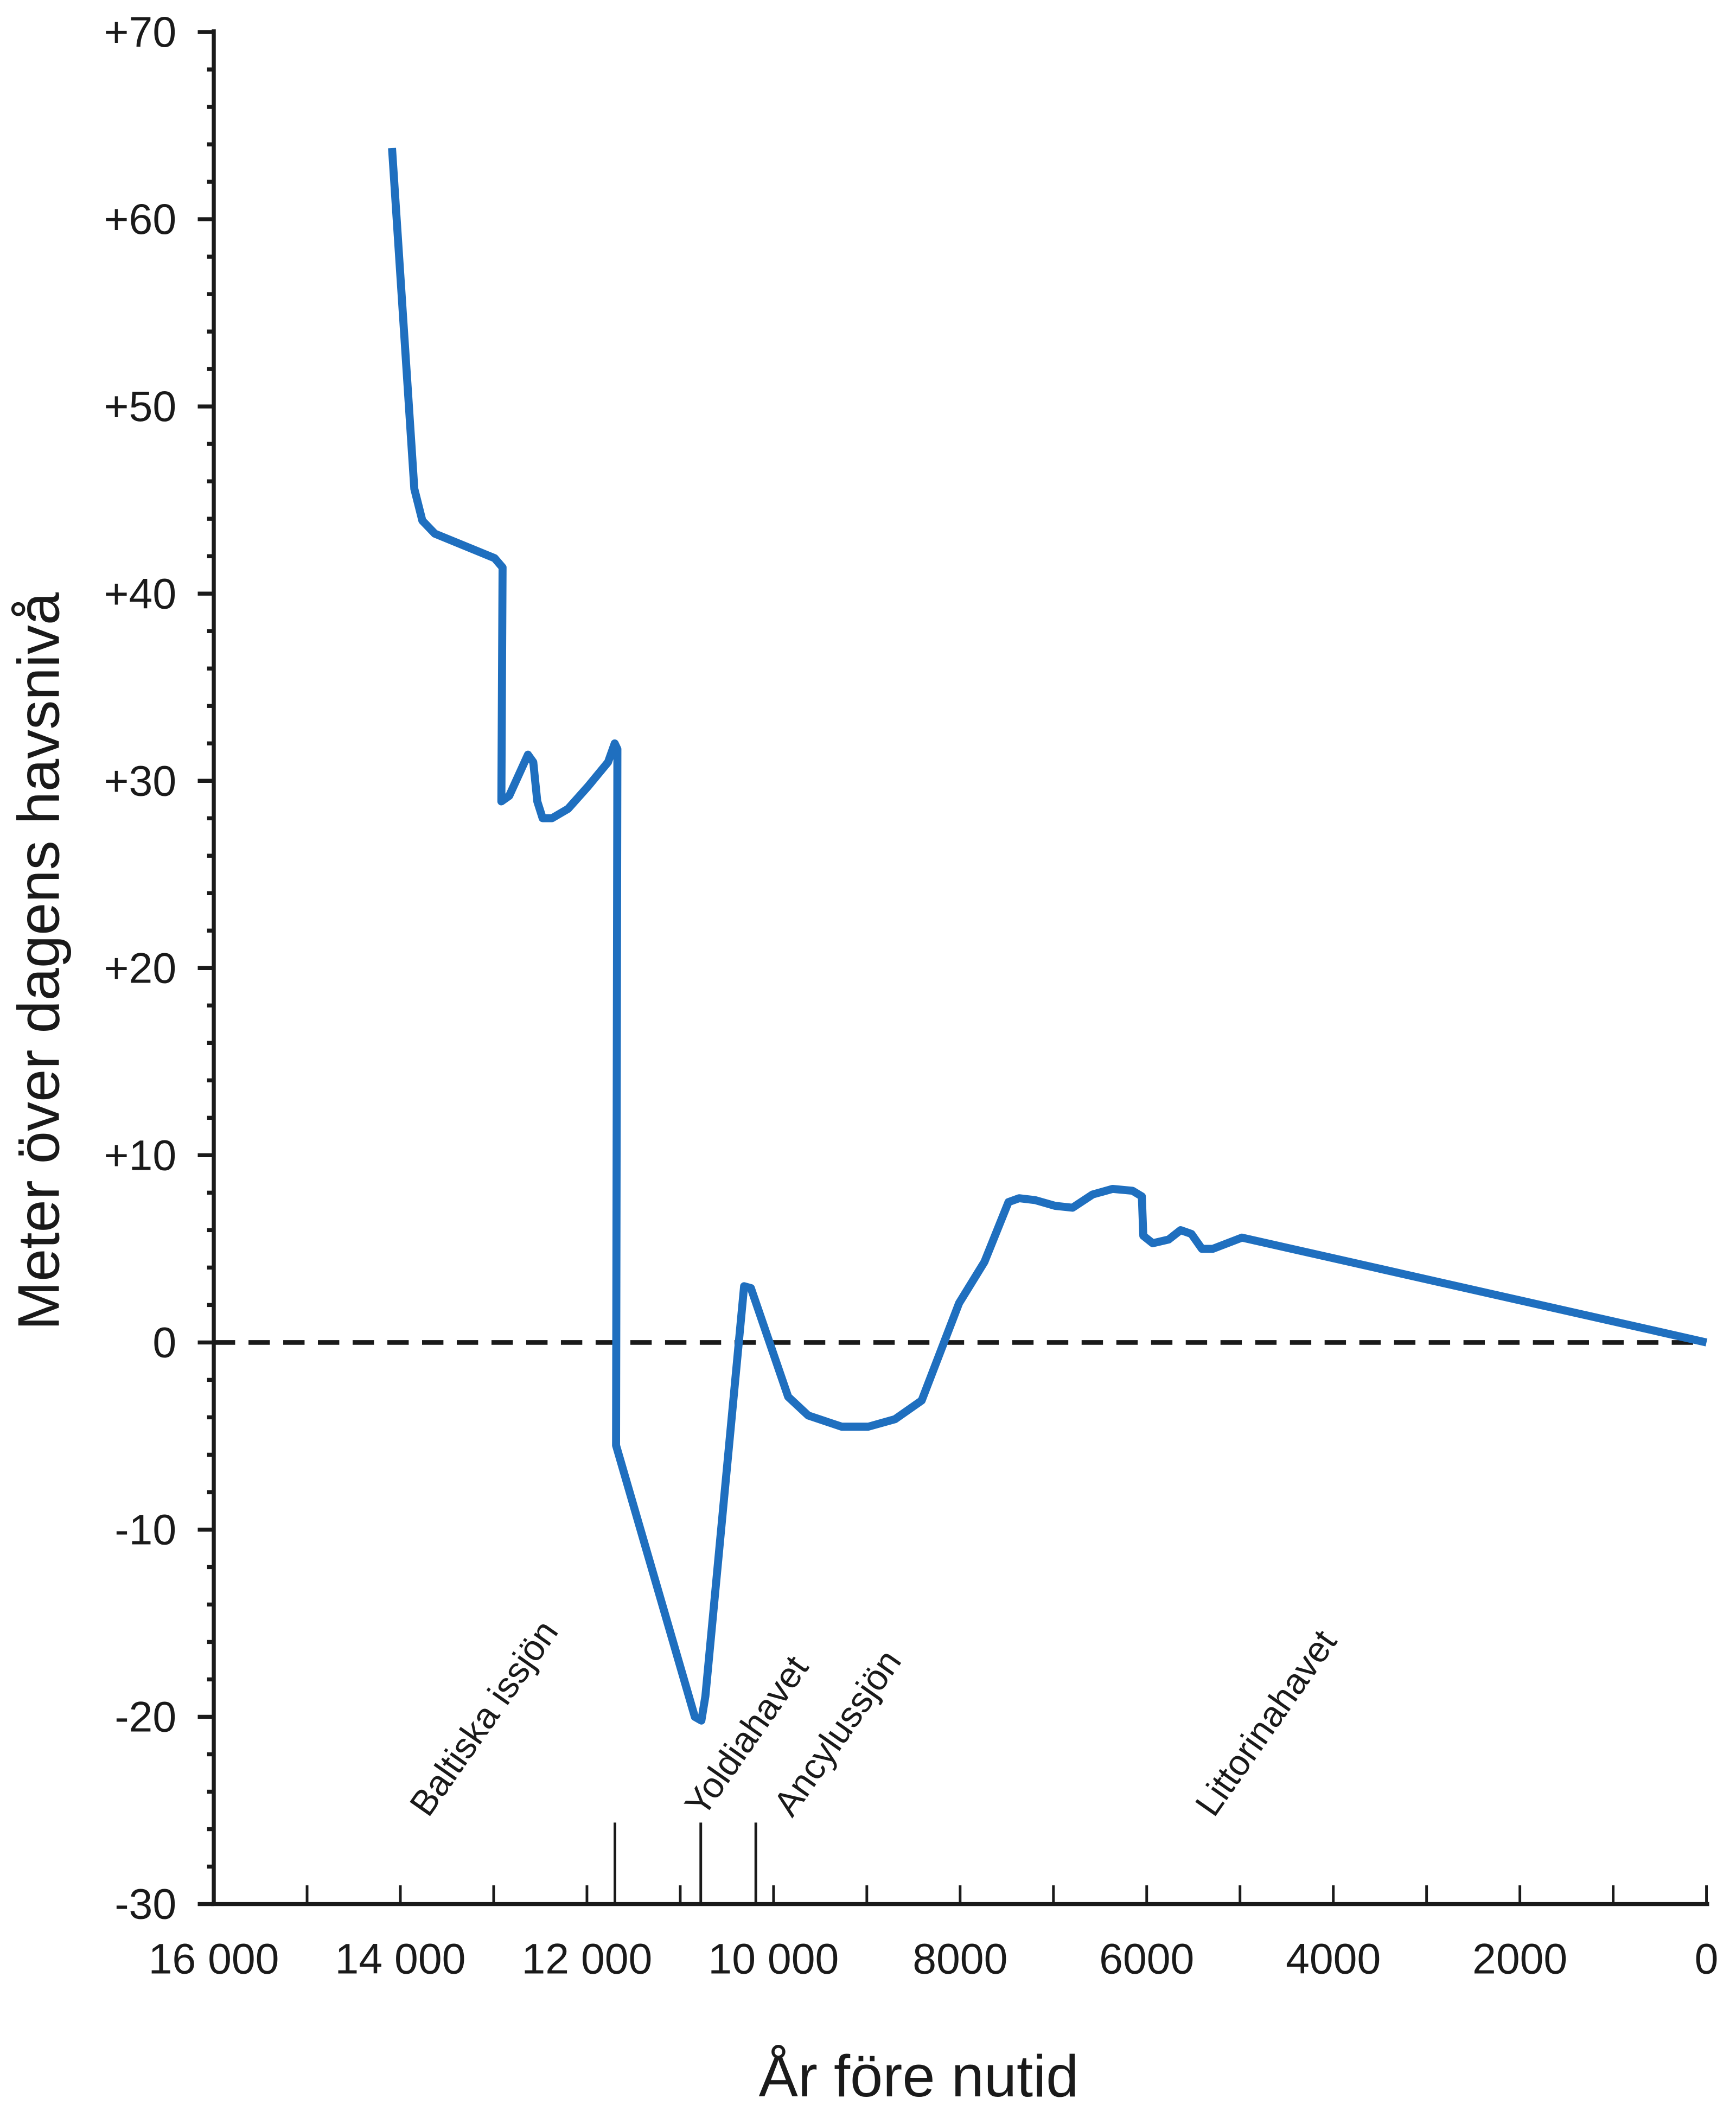 This screenshot has width=1736, height=2111. Describe the element at coordinates (1333, 1959) in the screenshot. I see `x-tick-label: 4000` at that location.